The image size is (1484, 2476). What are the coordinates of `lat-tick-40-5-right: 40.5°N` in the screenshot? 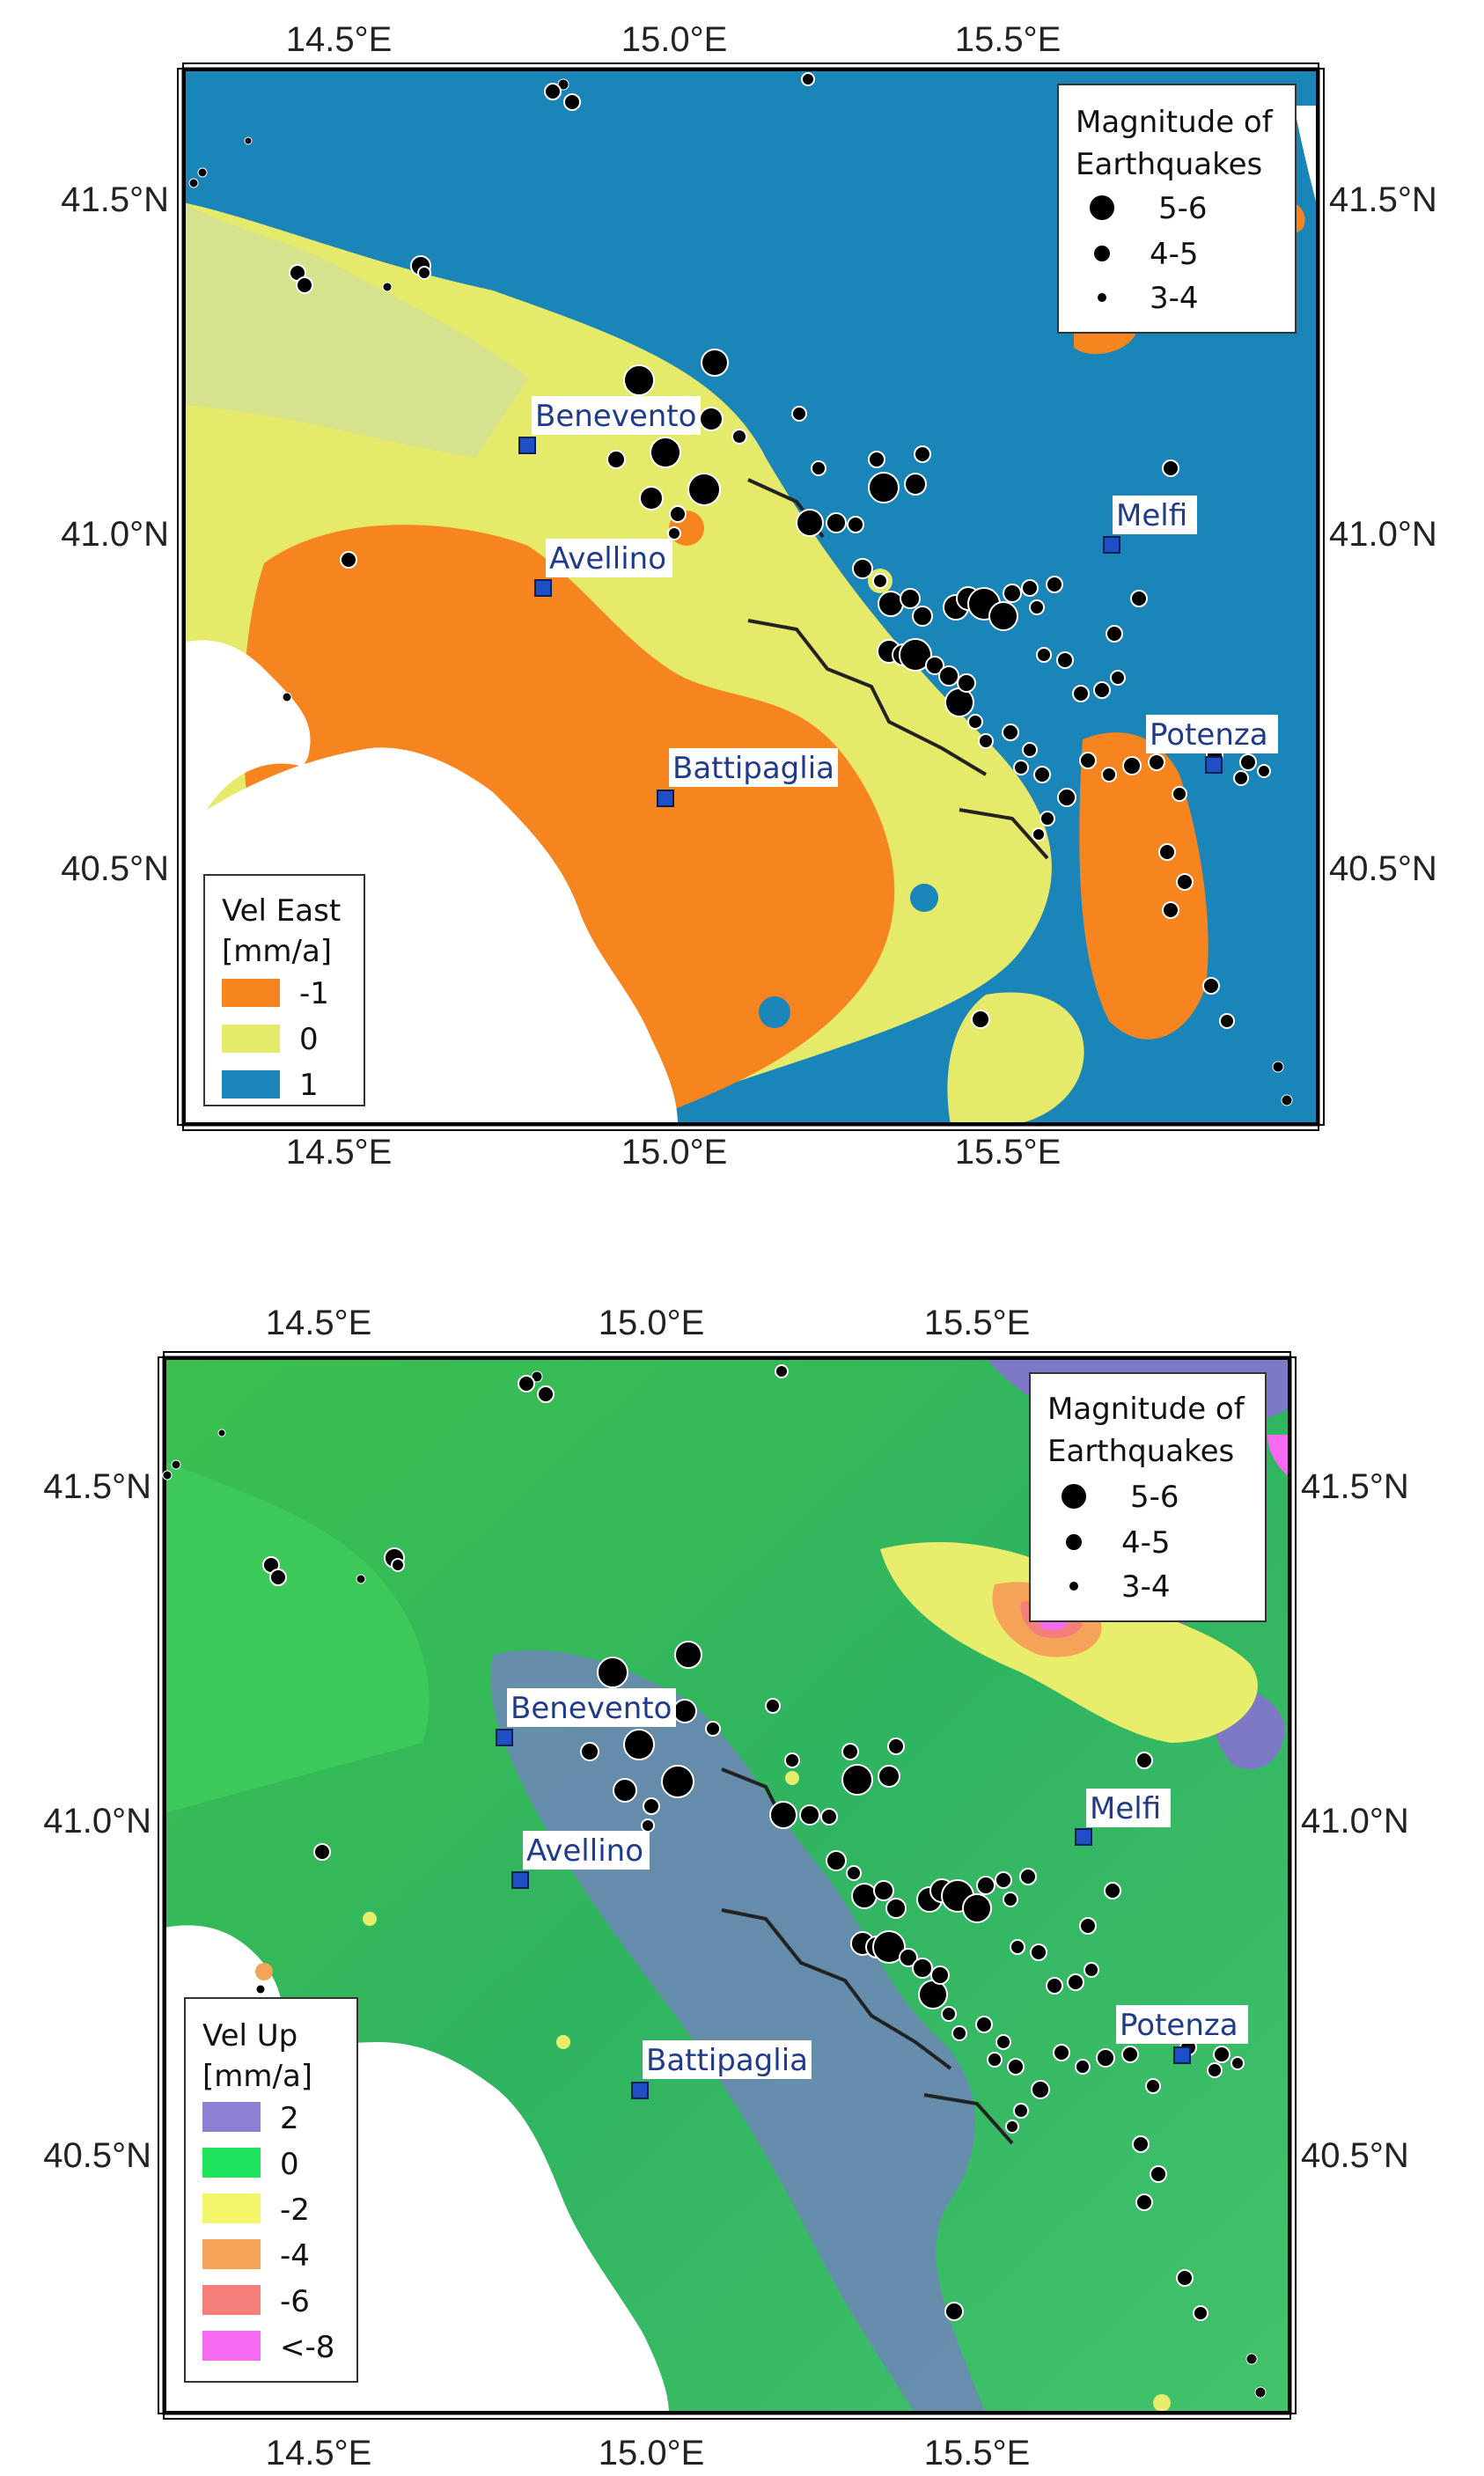 It's located at (1355, 2155).